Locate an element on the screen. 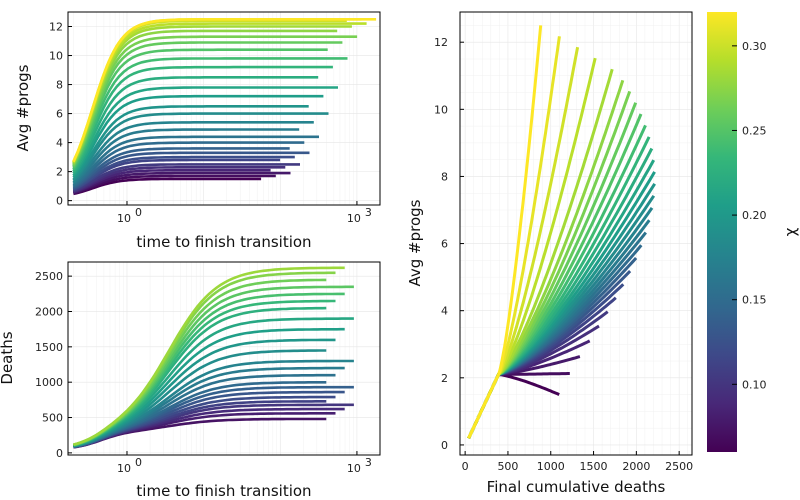 The width and height of the screenshot is (800, 500). x-tick-label: 0 is located at coordinates (465, 466).